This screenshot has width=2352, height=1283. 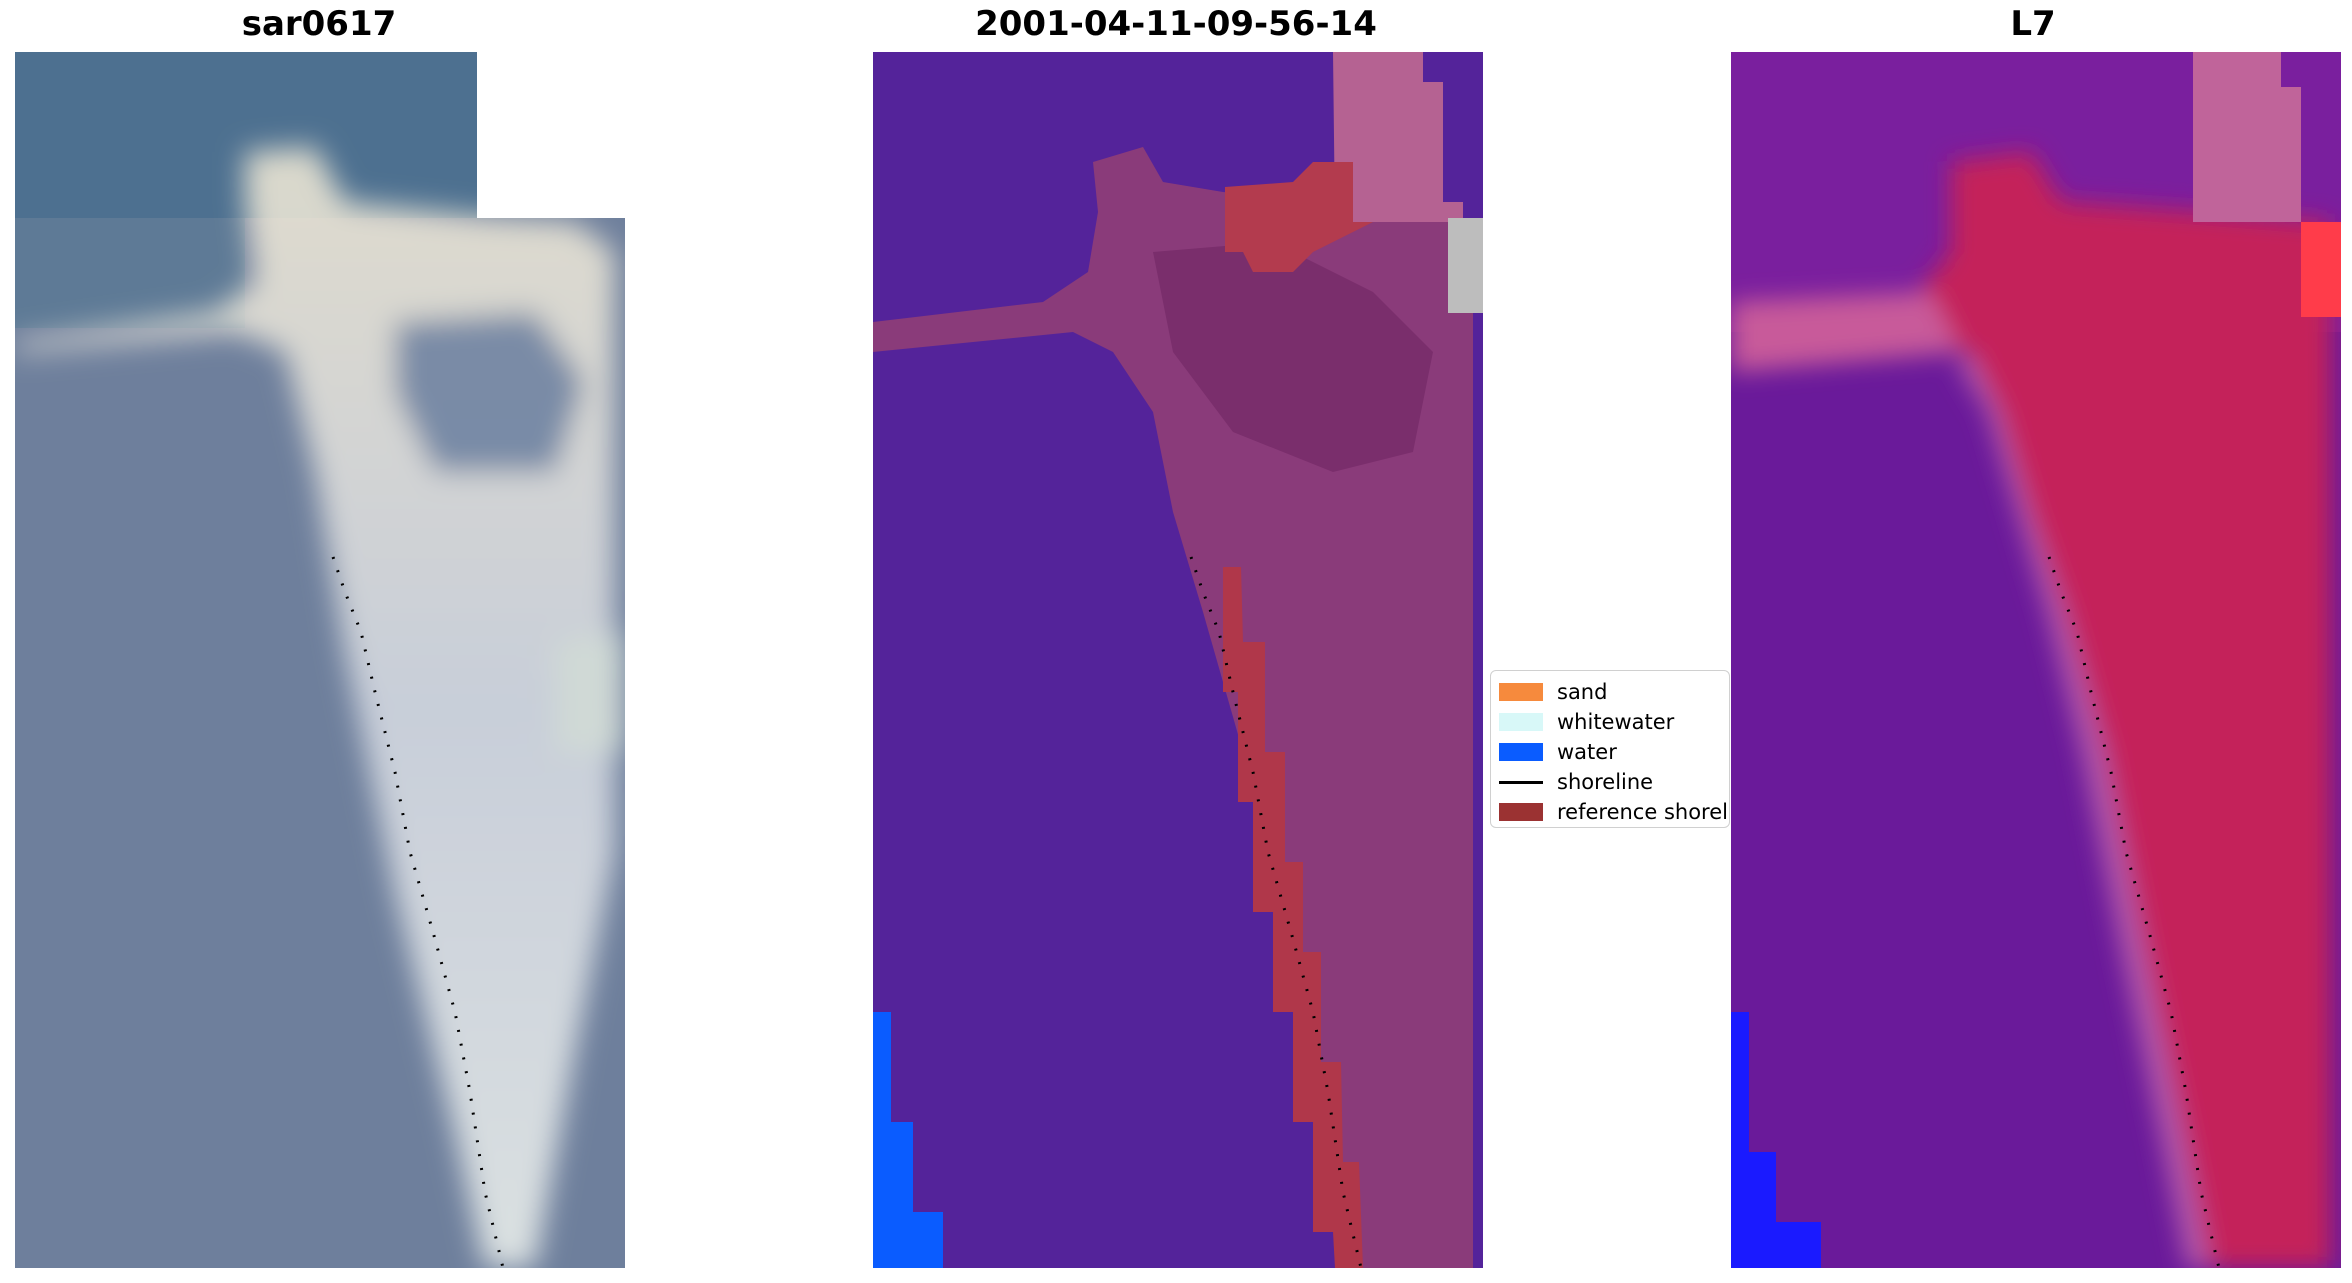 What do you see at coordinates (1521, 722) in the screenshot?
I see `legend-swatch-whitewater` at bounding box center [1521, 722].